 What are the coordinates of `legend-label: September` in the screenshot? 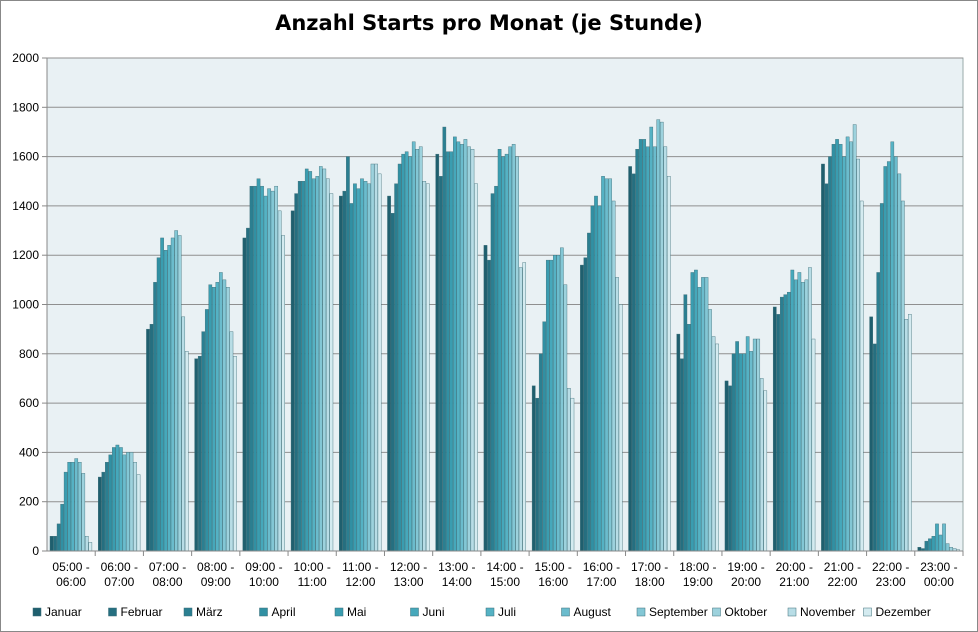 It's located at (678, 612).